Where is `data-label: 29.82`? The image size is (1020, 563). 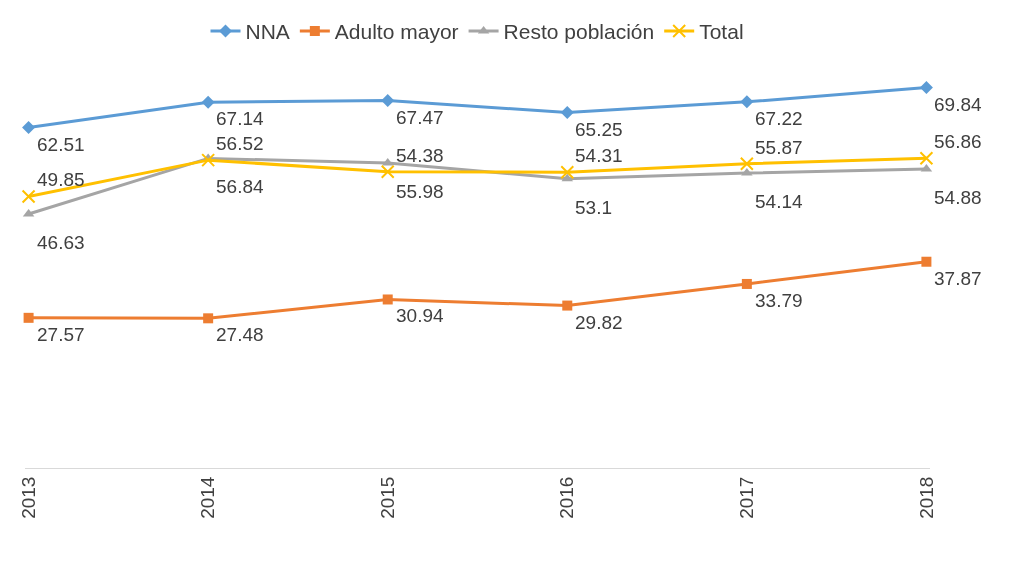
data-label: 29.82 is located at coordinates (599, 322).